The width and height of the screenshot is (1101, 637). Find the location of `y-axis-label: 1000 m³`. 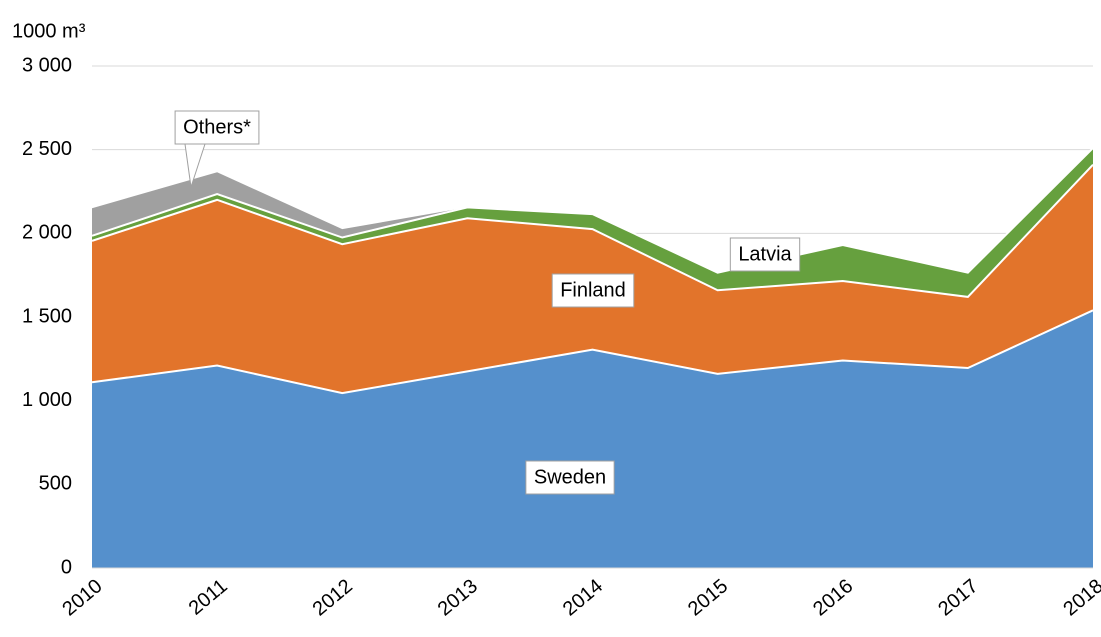

y-axis-label: 1000 m³ is located at coordinates (49, 31).